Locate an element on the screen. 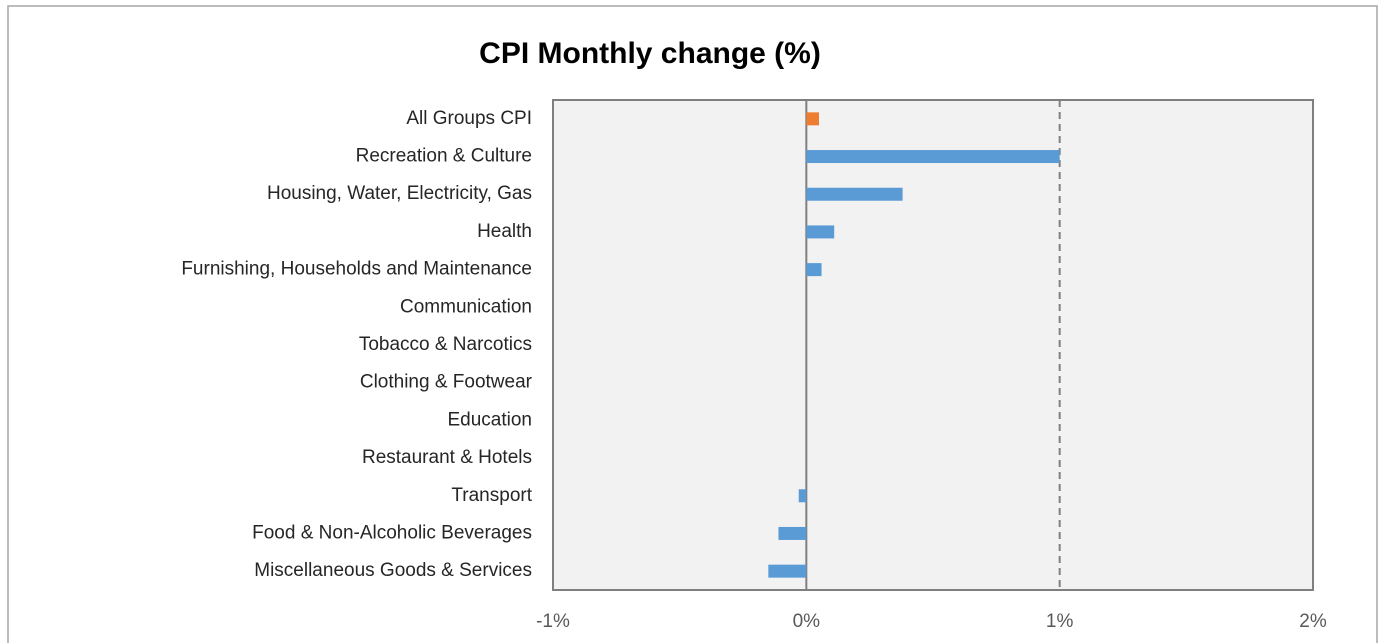 This screenshot has width=1383, height=643. y-tick-label: All Groups CPI is located at coordinates (469, 118).